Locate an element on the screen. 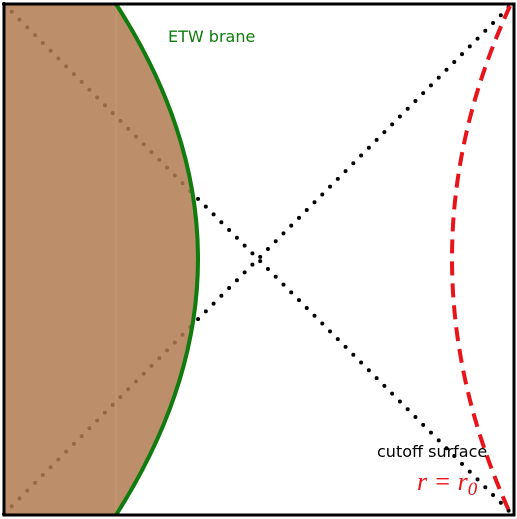 This screenshot has width=517, height=519. radius-subscript: 0 is located at coordinates (473, 489).